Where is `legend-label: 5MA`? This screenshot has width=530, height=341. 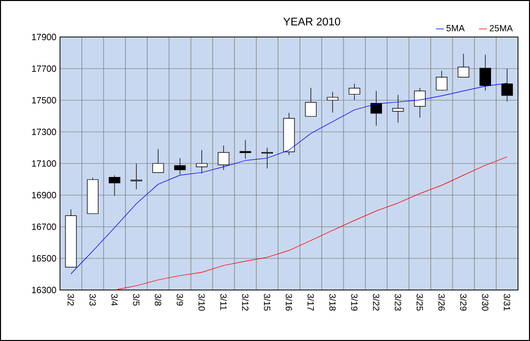 legend-label: 5MA is located at coordinates (455, 28).